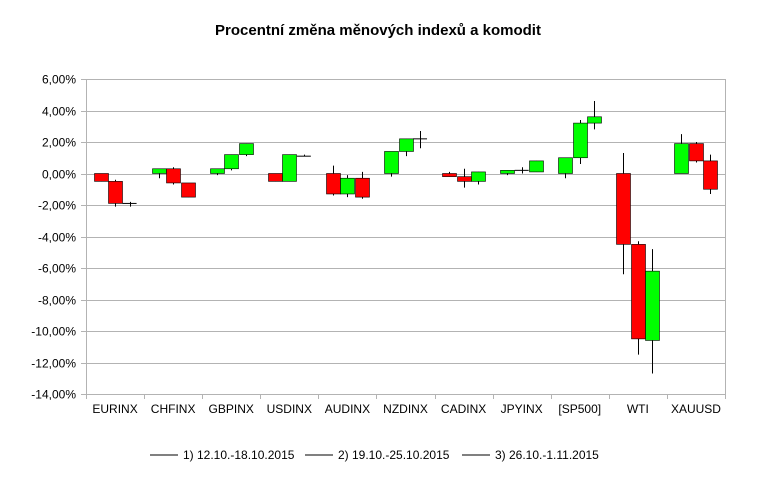 The height and width of the screenshot is (477, 757). Describe the element at coordinates (59, 80) in the screenshot. I see `y-tick-label: 6,00%` at that location.